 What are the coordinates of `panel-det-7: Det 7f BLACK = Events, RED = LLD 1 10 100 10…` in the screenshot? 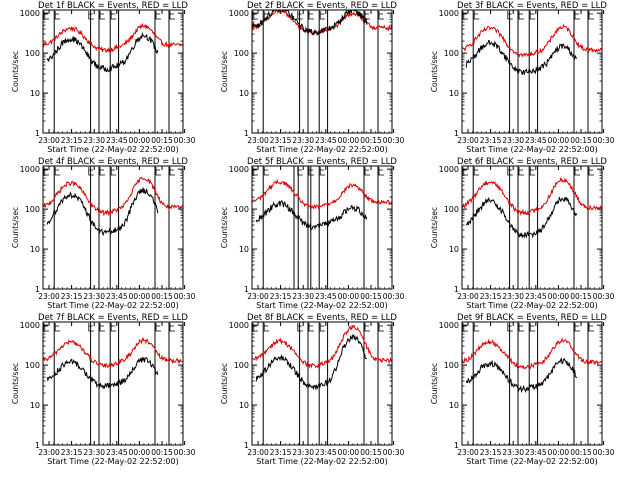 It's located at (103, 389).